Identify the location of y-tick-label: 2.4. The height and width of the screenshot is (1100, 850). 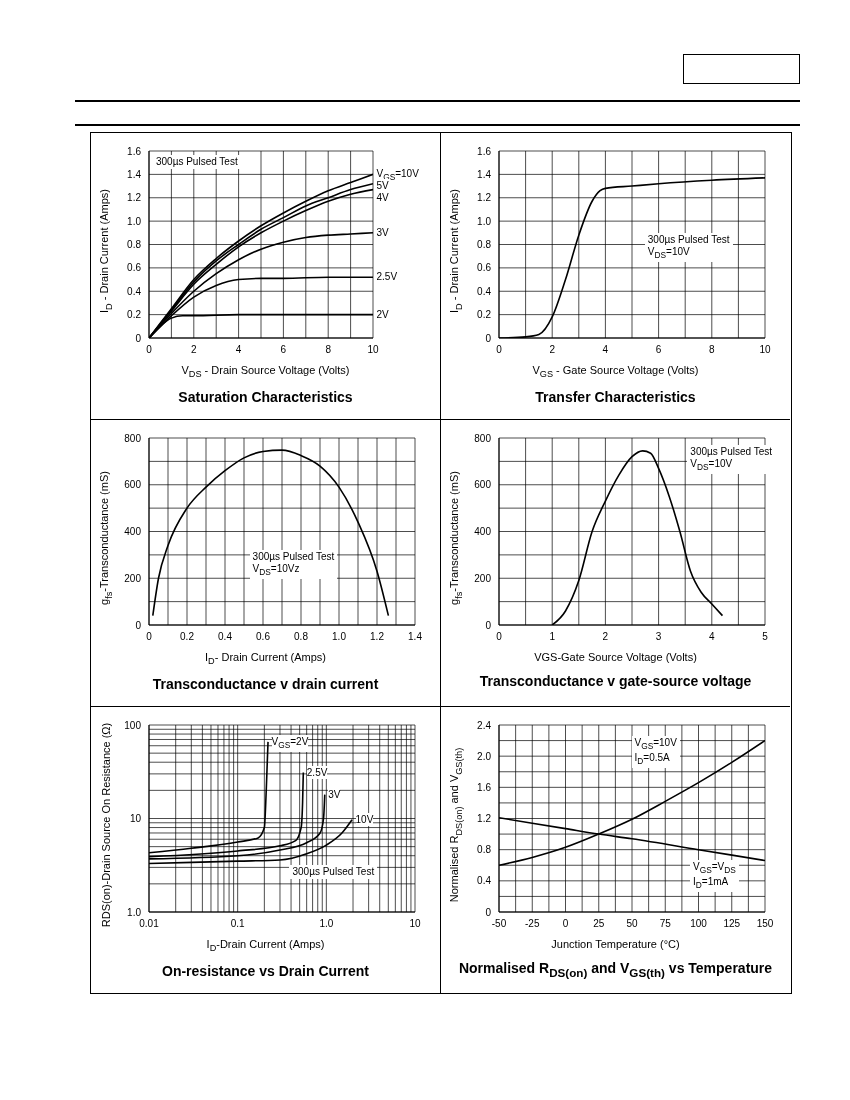
(483, 725).